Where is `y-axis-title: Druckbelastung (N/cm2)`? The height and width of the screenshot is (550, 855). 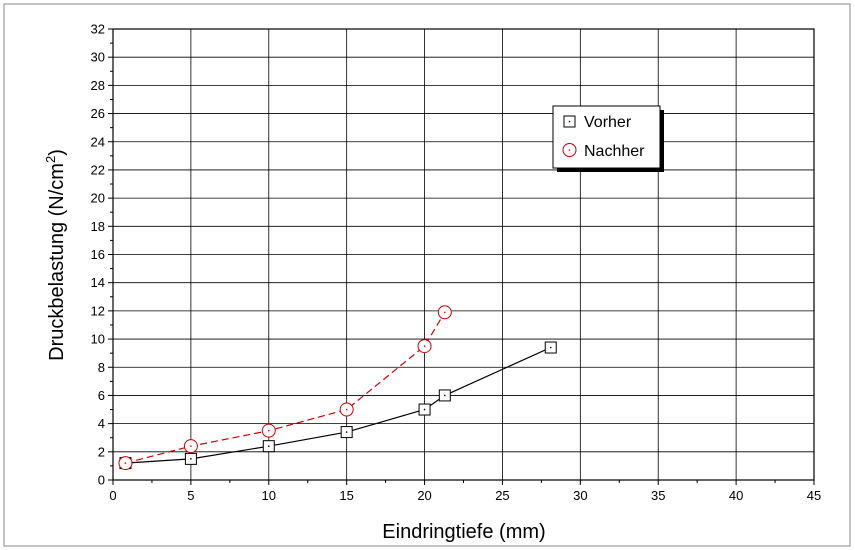
y-axis-title: Druckbelastung (N/cm2) is located at coordinates (55, 255).